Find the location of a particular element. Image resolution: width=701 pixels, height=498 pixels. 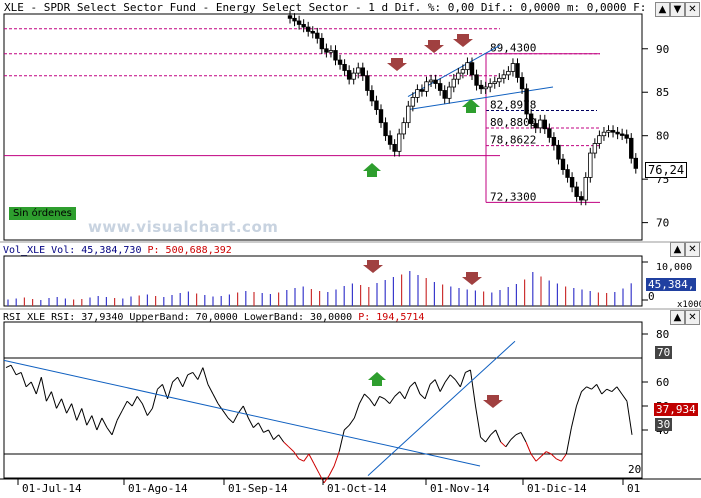

rsi-axis-bottom-label: 20 is located at coordinates (635, 469).